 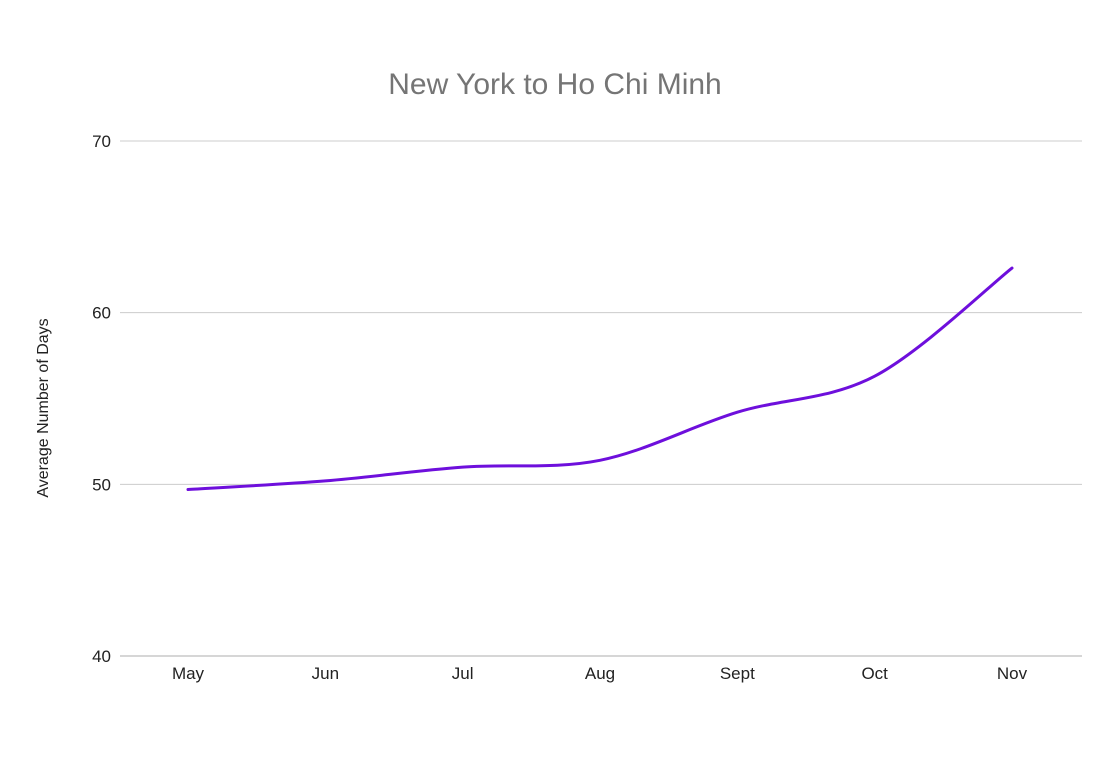 I want to click on chart-title: New York to Ho Chi Minh, so click(x=555, y=84).